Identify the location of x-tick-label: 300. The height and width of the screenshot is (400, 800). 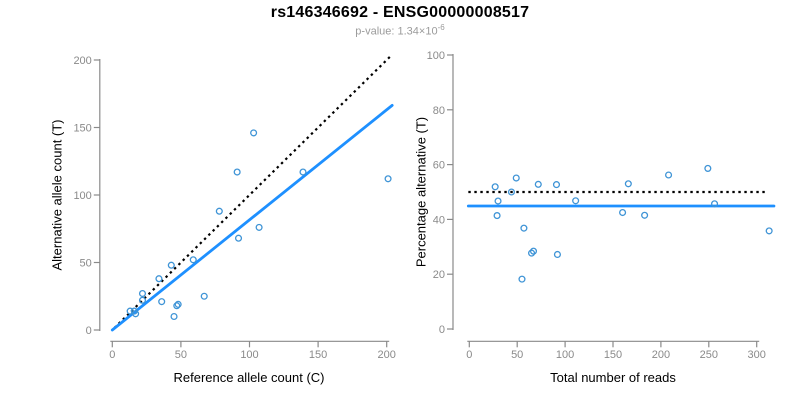
(757, 355).